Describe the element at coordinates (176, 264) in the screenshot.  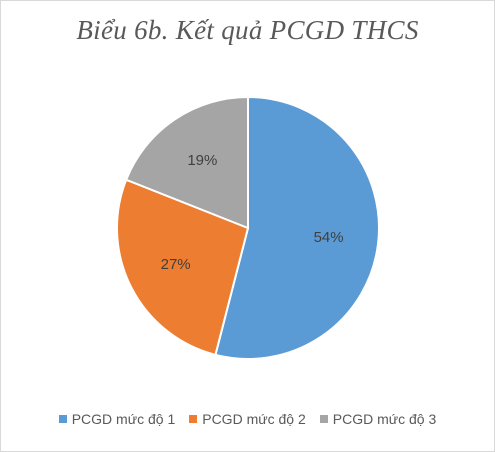
I see `pie-data-label-2: 27%` at that location.